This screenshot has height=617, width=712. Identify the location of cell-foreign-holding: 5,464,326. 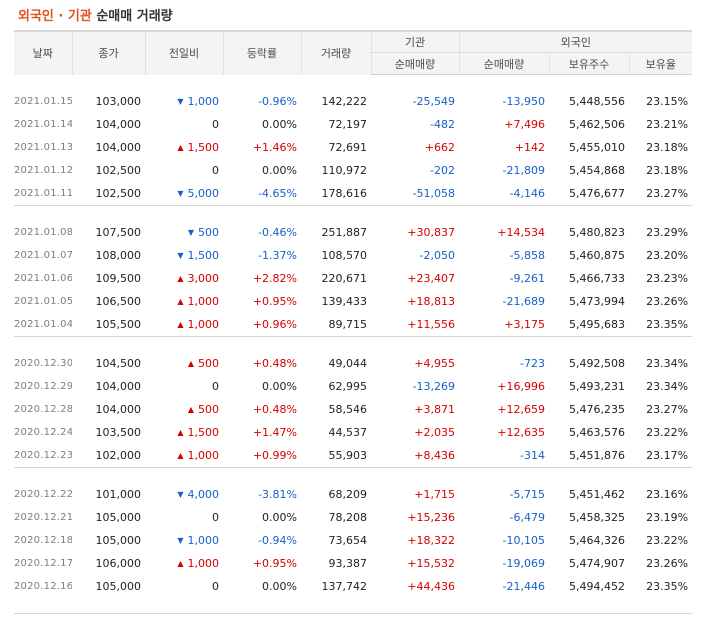
(589, 540).